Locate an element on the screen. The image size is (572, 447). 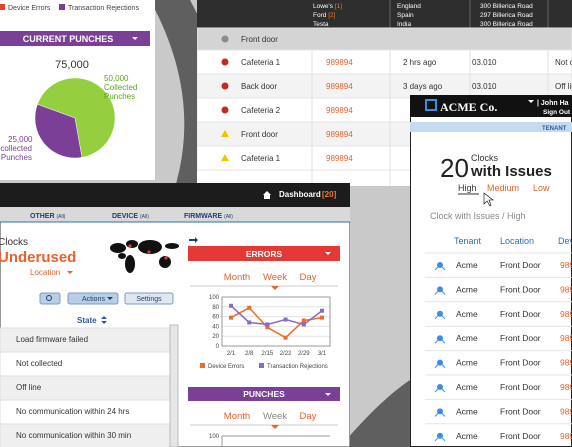
legend-label: Device Errors is located at coordinates (29, 8).